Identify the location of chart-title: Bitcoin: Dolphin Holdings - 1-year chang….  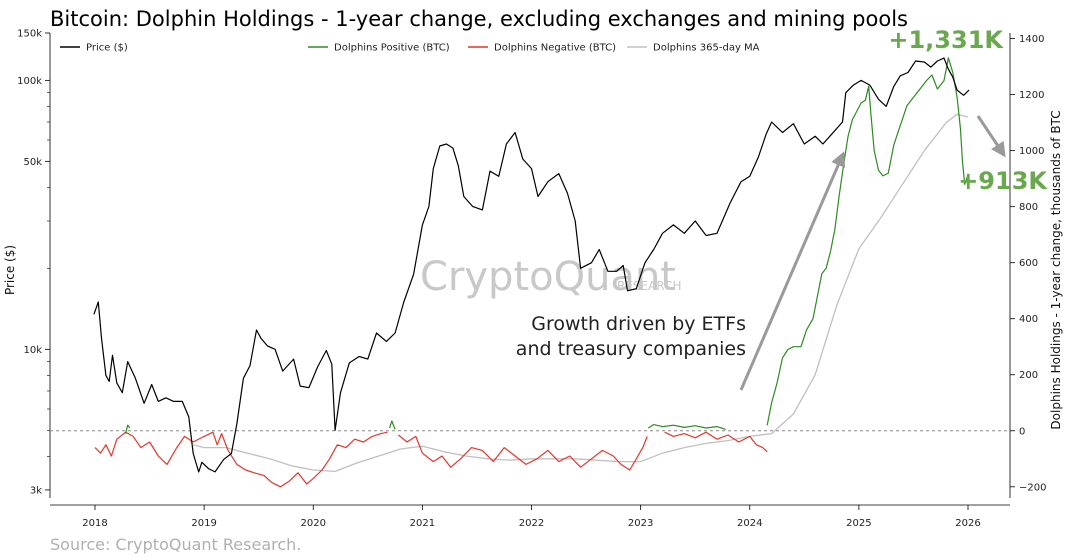
(479, 19).